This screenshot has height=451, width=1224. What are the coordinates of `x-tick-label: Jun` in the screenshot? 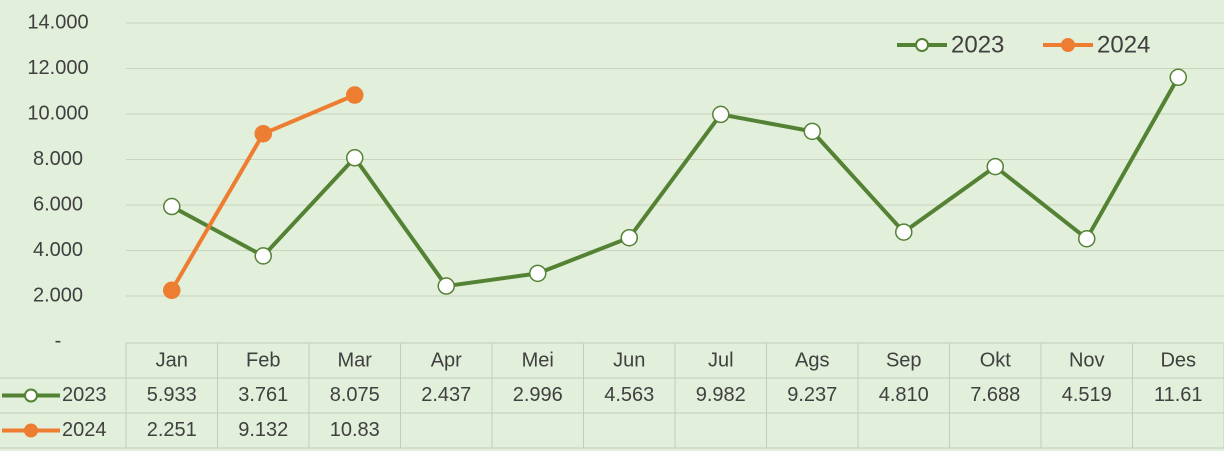 It's located at (629, 360).